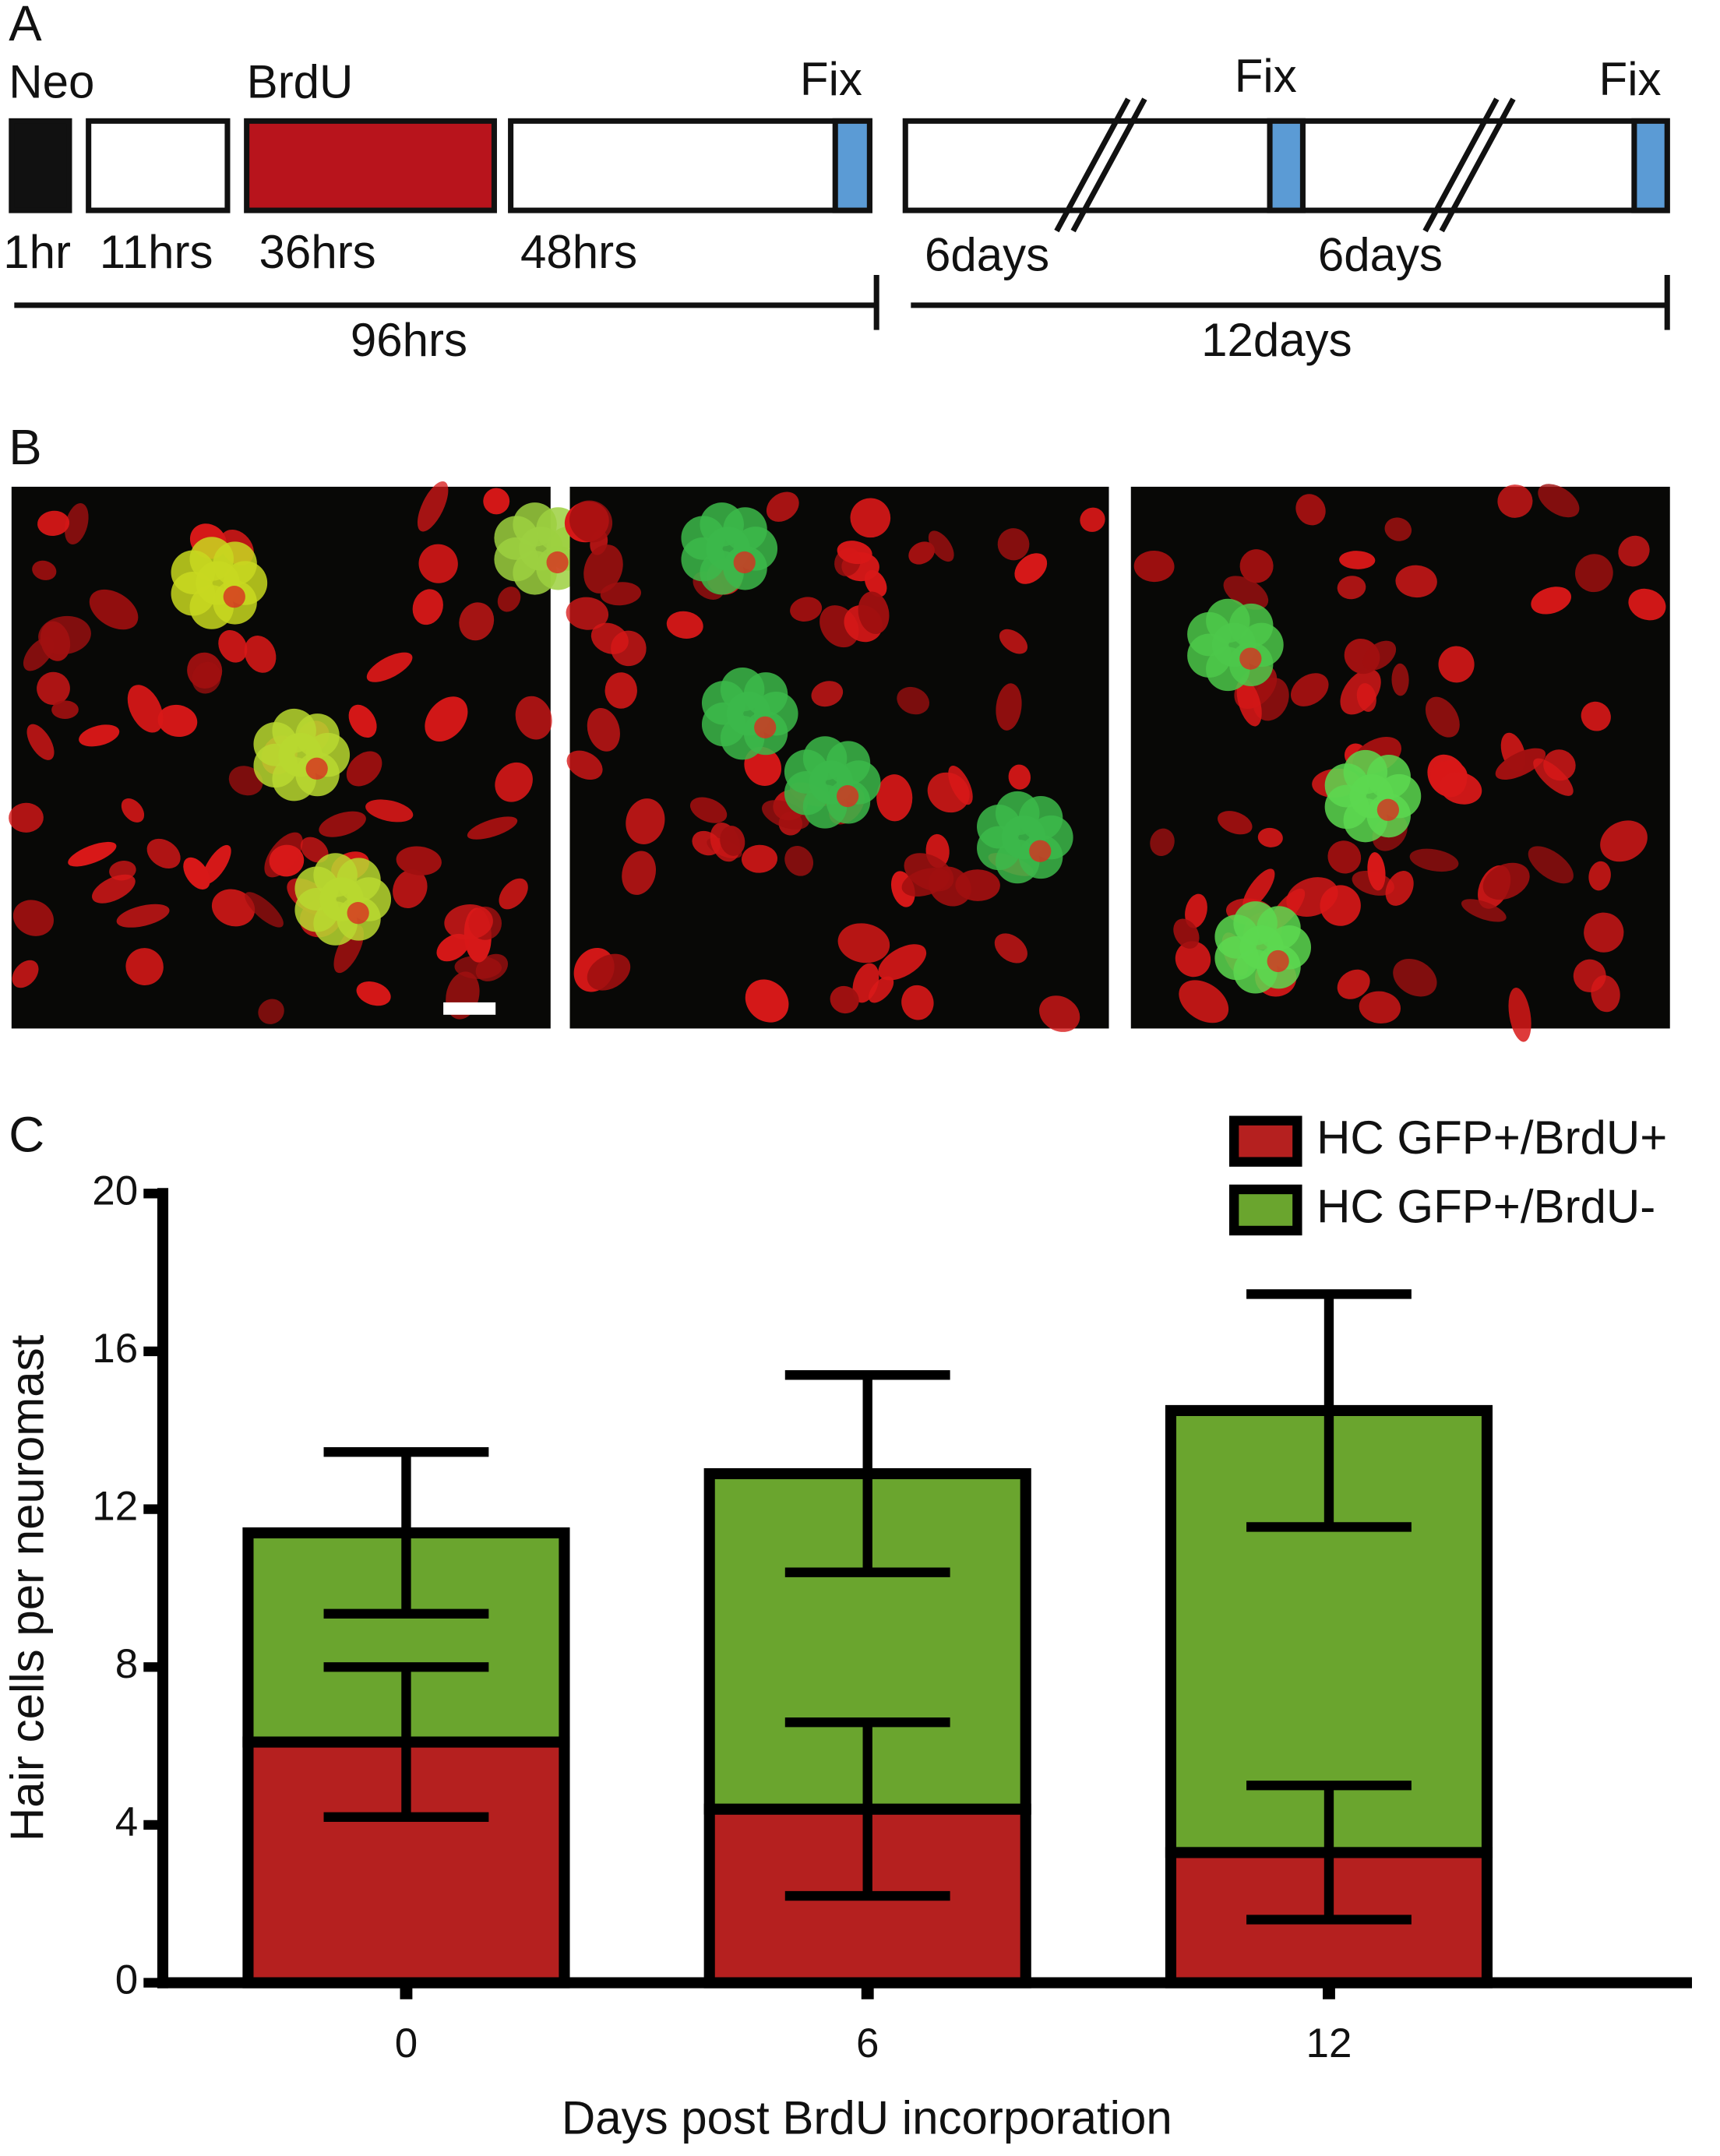 The image size is (1720, 2156). I want to click on panel-label: B, so click(25, 447).